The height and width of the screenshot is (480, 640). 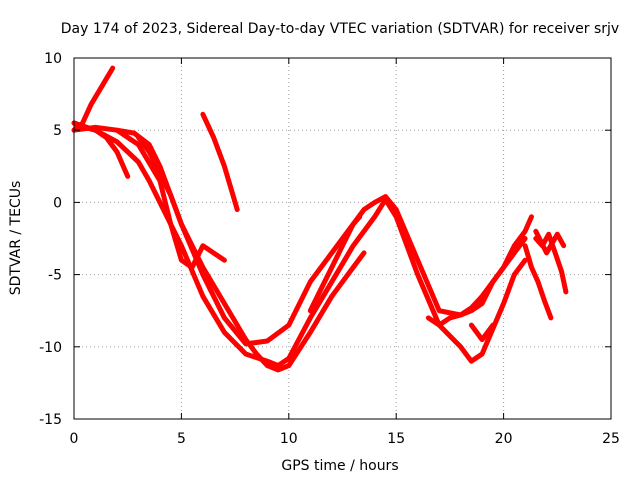 What do you see at coordinates (57, 131) in the screenshot?
I see `y-tick-label: 5` at bounding box center [57, 131].